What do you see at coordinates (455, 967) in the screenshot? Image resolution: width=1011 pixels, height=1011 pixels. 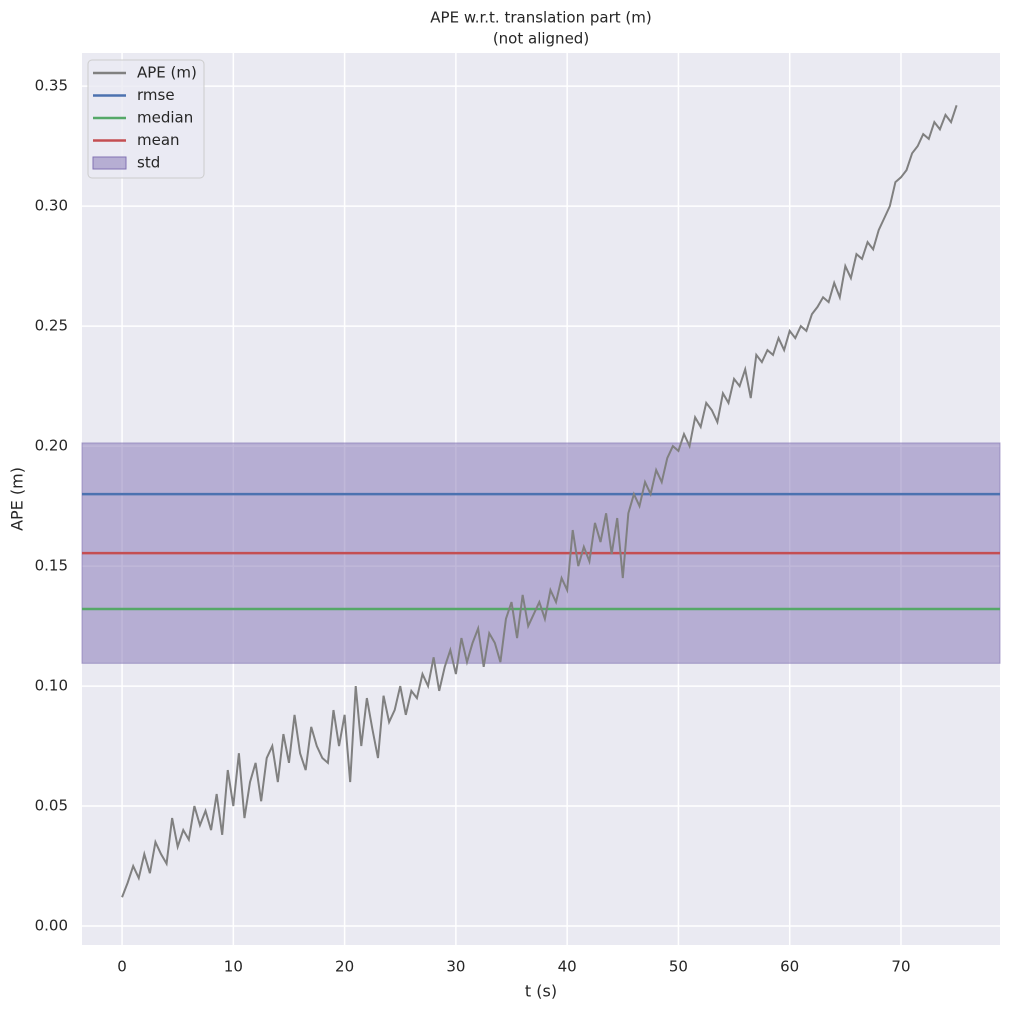 I see `x-tick-label: 30` at bounding box center [455, 967].